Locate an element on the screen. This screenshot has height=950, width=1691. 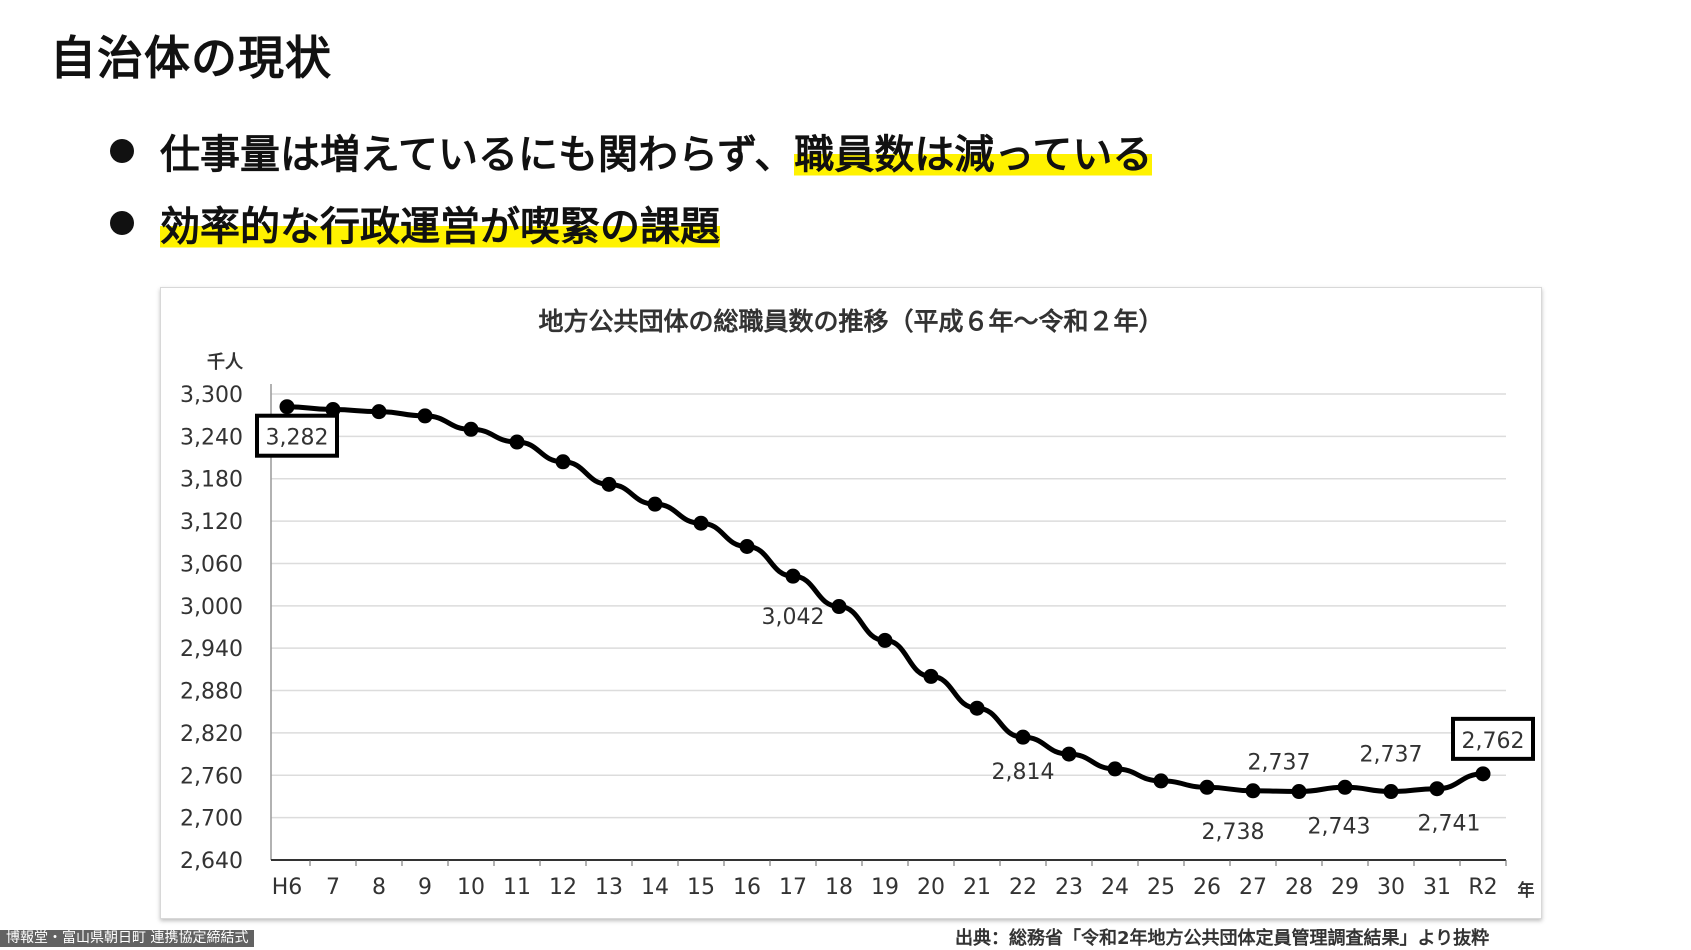
data-label: 2,743 is located at coordinates (1339, 826).